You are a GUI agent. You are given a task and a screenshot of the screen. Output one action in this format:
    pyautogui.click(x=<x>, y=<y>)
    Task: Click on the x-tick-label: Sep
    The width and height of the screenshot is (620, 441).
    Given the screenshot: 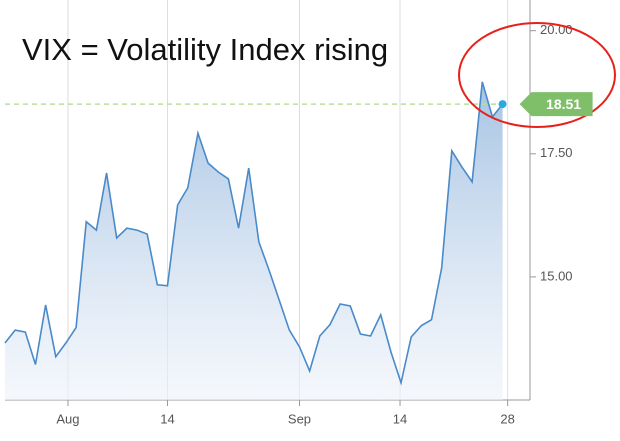 What is the action you would take?
    pyautogui.click(x=299, y=418)
    